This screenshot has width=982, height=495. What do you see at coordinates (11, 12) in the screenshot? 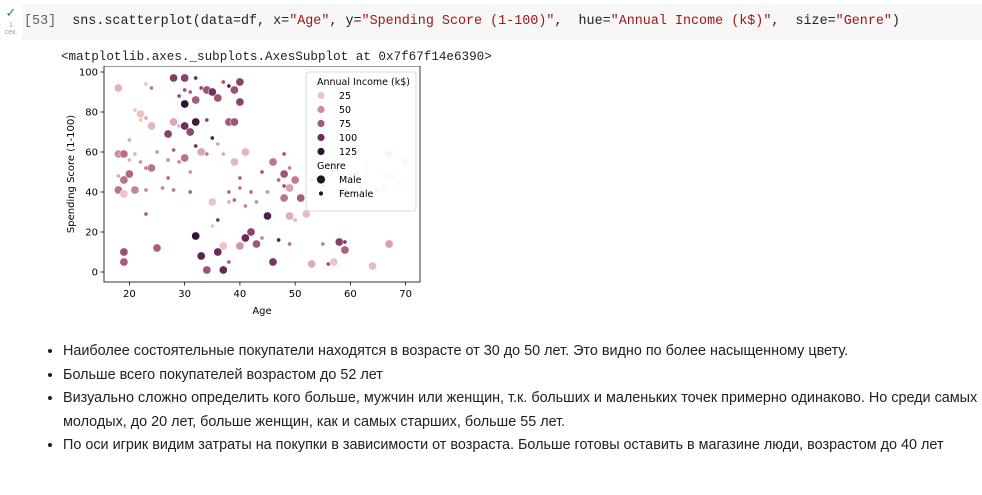
I see `check-icon: ✓` at bounding box center [11, 12].